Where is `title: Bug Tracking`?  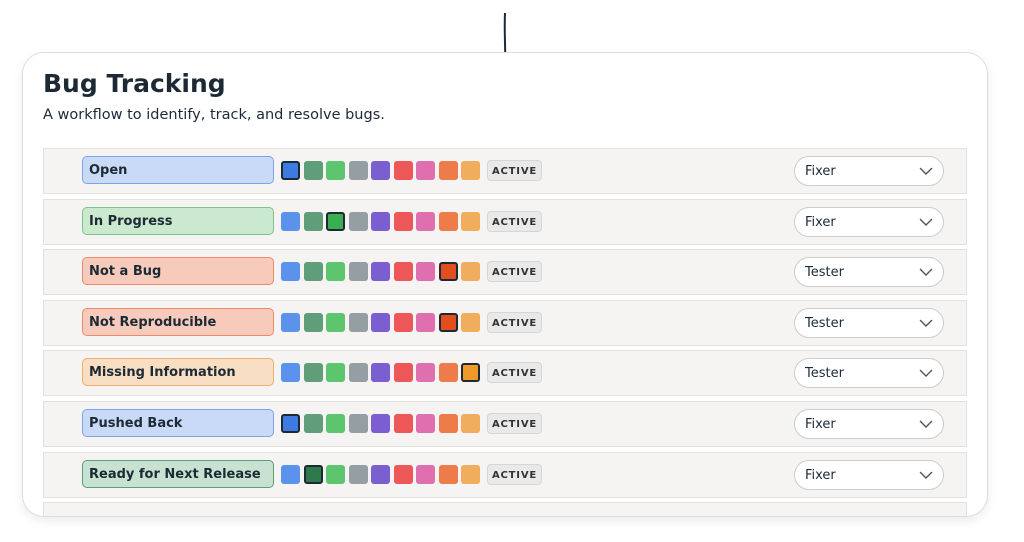 title: Bug Tracking is located at coordinates (134, 83).